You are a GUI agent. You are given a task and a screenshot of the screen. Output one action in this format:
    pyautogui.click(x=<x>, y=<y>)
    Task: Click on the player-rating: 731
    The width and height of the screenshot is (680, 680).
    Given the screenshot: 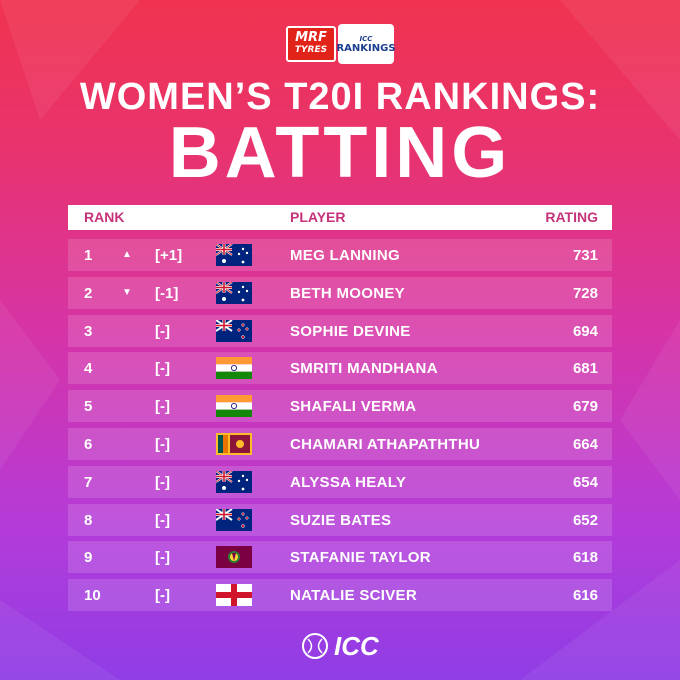 What is the action you would take?
    pyautogui.click(x=585, y=255)
    